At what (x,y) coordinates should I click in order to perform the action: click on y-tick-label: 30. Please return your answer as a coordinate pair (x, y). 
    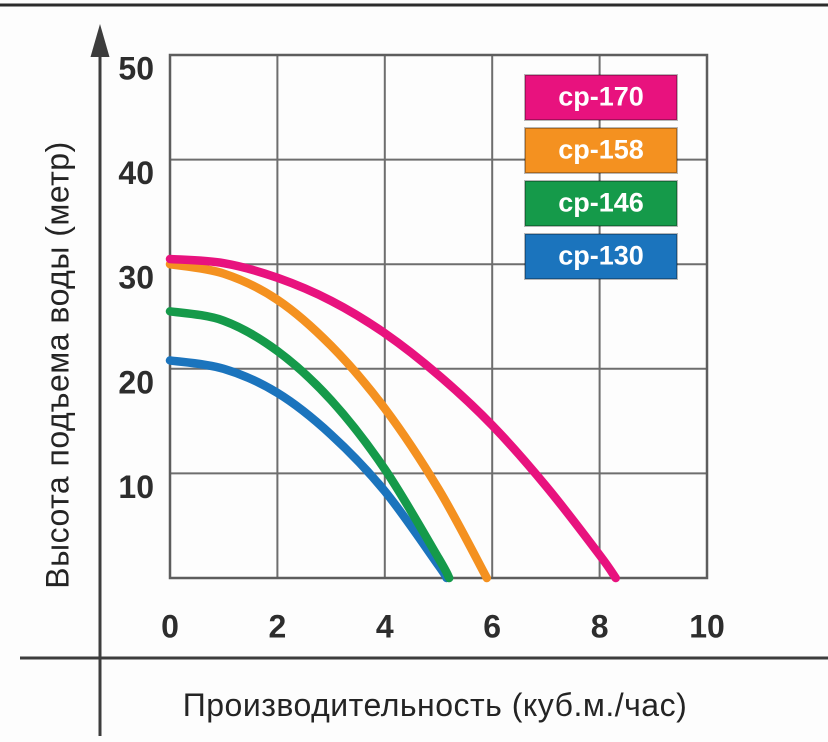
    Looking at the image, I should click on (136, 278).